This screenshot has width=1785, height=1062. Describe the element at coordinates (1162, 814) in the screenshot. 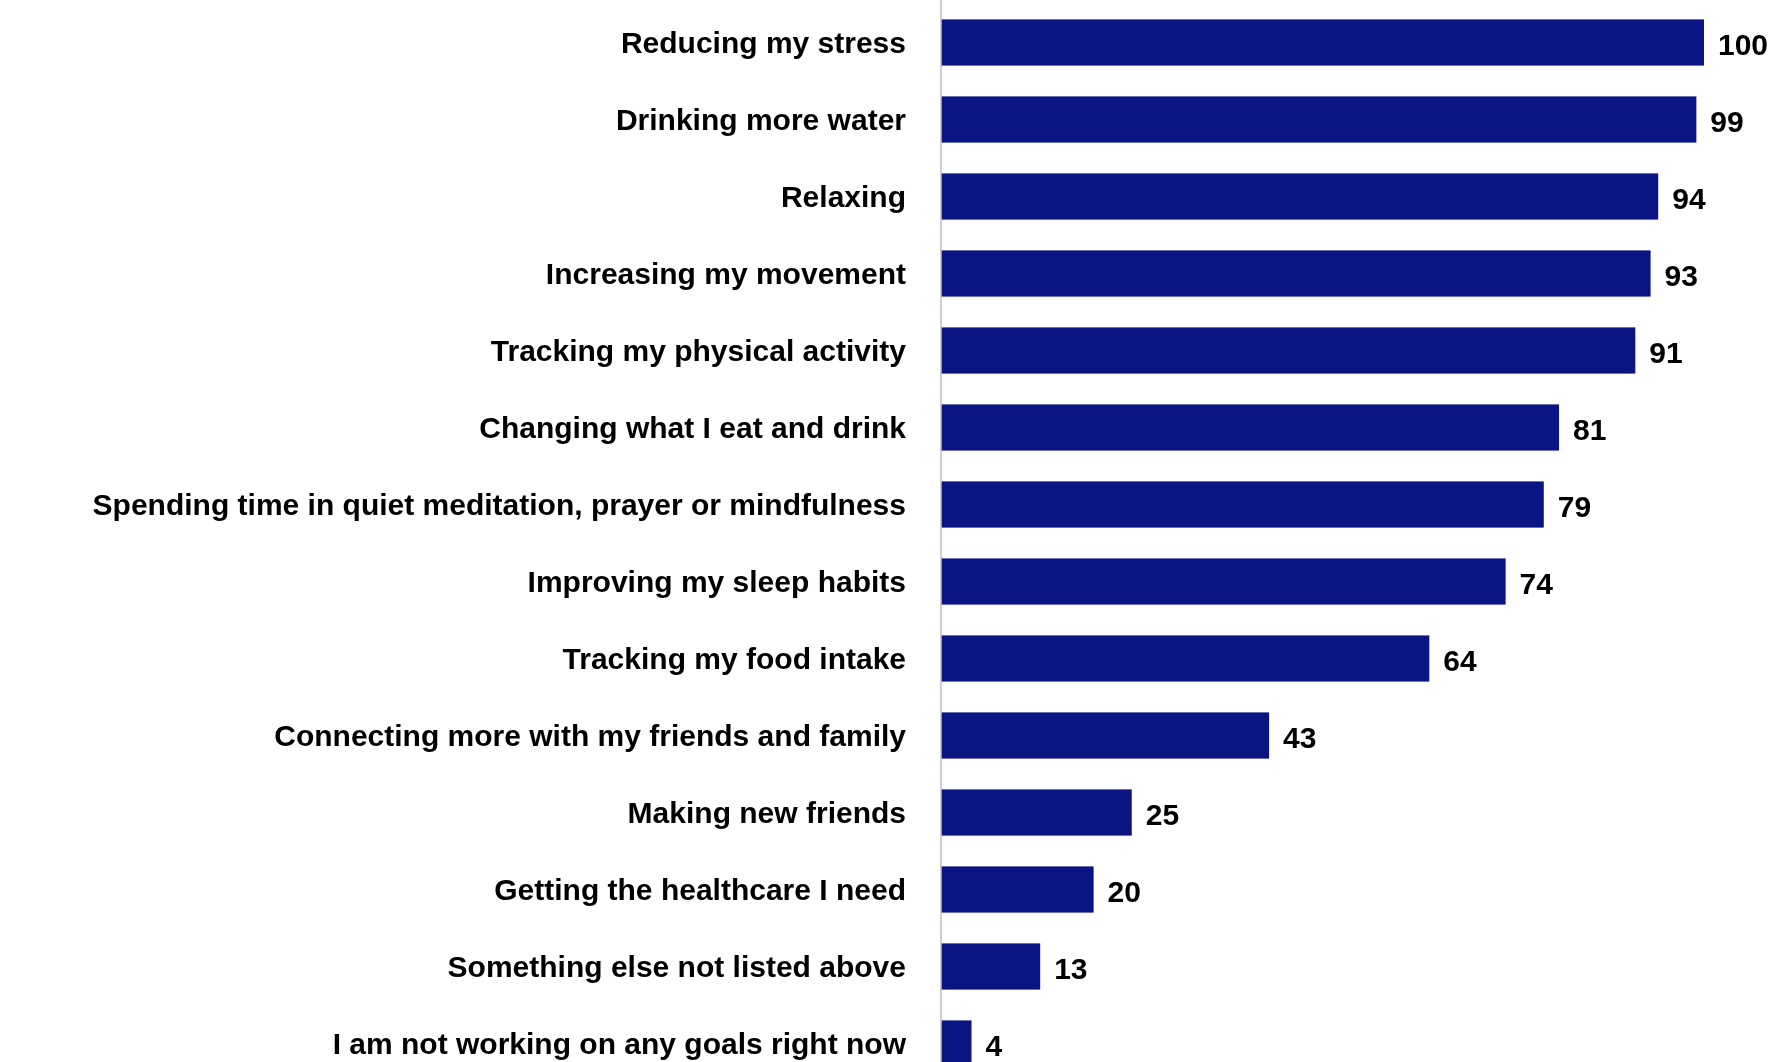

I see `data-label: 25` at that location.